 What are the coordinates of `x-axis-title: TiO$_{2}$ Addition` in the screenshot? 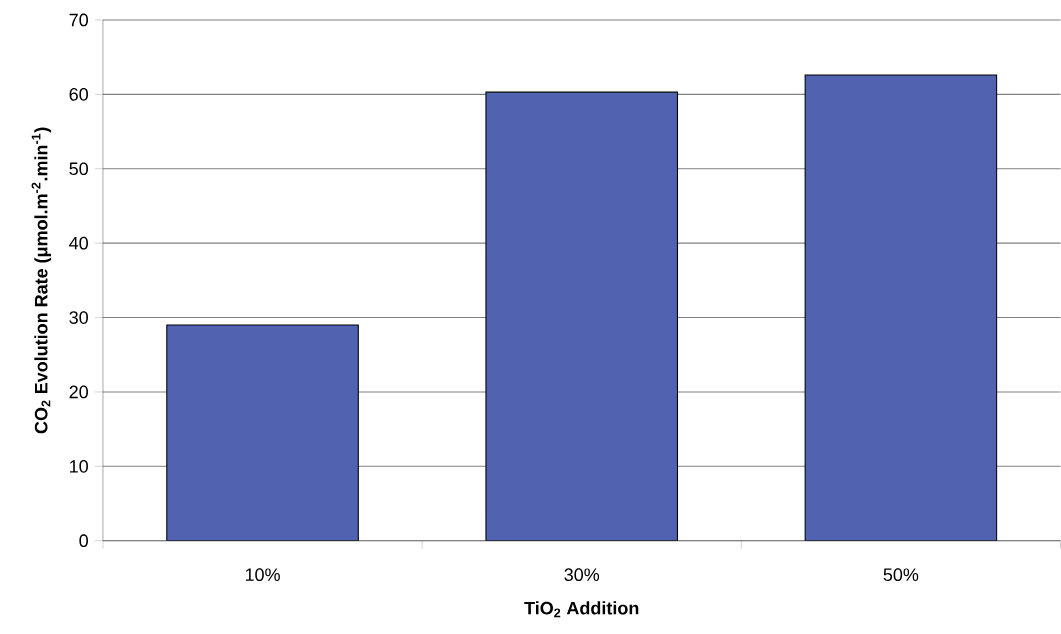 It's located at (581, 609).